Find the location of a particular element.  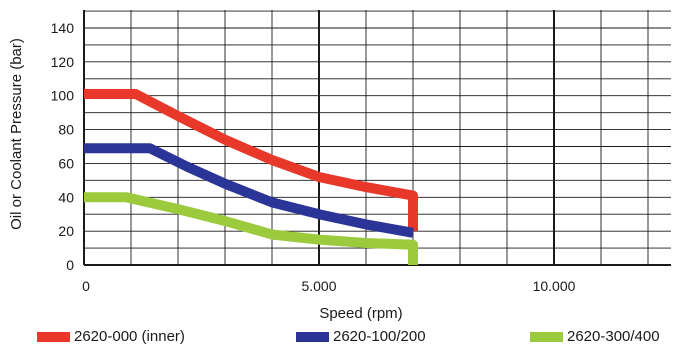

y-tick-label: 0 is located at coordinates (70, 265).